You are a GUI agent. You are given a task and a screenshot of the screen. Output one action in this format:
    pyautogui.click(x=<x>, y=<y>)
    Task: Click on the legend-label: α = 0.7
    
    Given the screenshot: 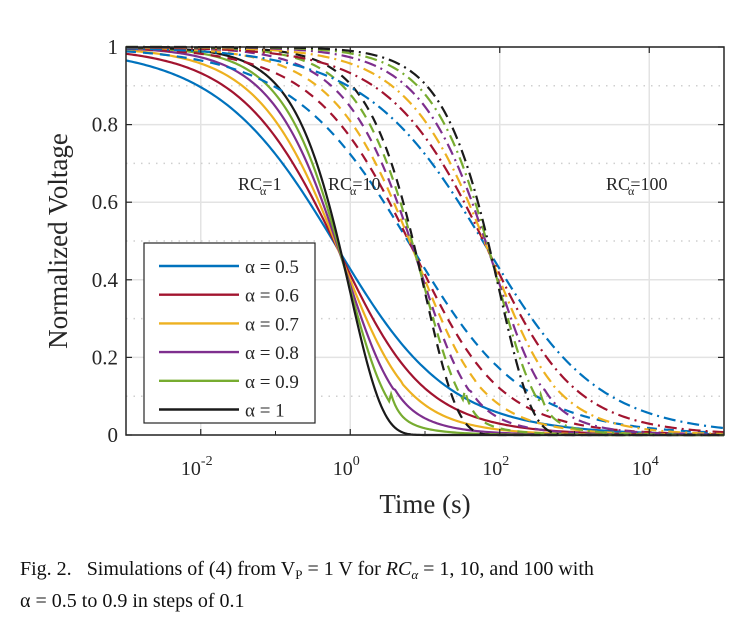 What is the action you would take?
    pyautogui.click(x=272, y=324)
    